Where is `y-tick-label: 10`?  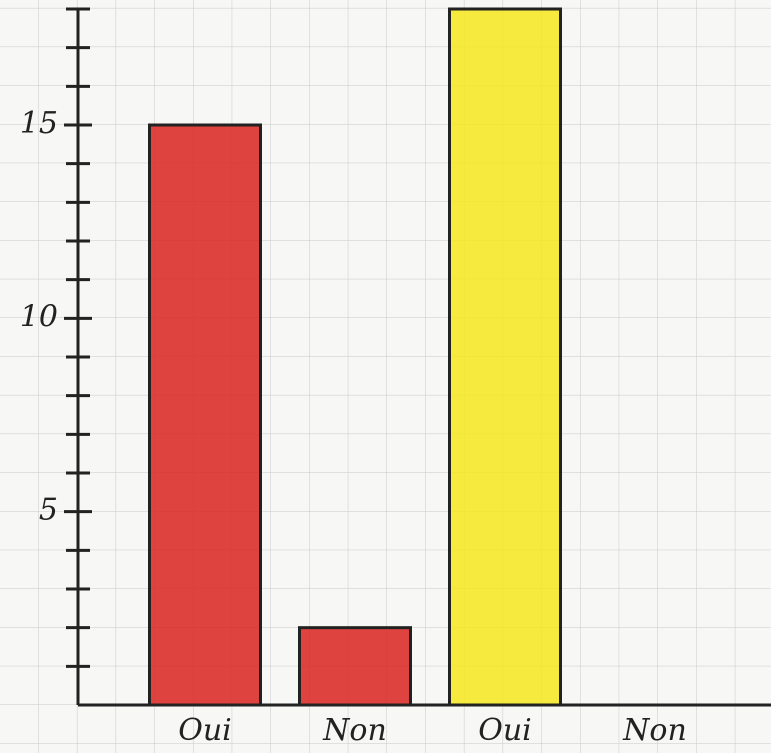
y-tick-label: 10 is located at coordinates (39, 316).